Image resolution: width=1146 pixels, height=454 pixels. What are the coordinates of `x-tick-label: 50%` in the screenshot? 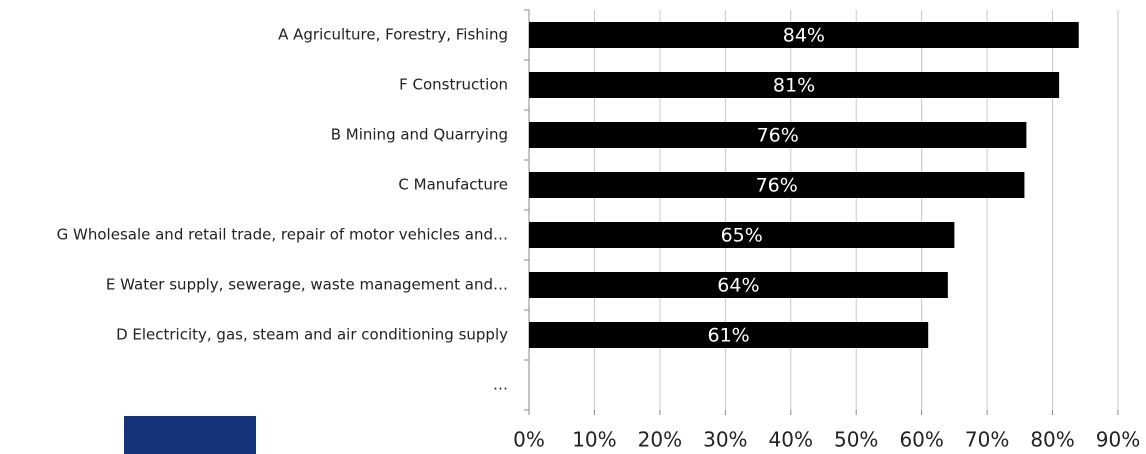 It's located at (856, 440).